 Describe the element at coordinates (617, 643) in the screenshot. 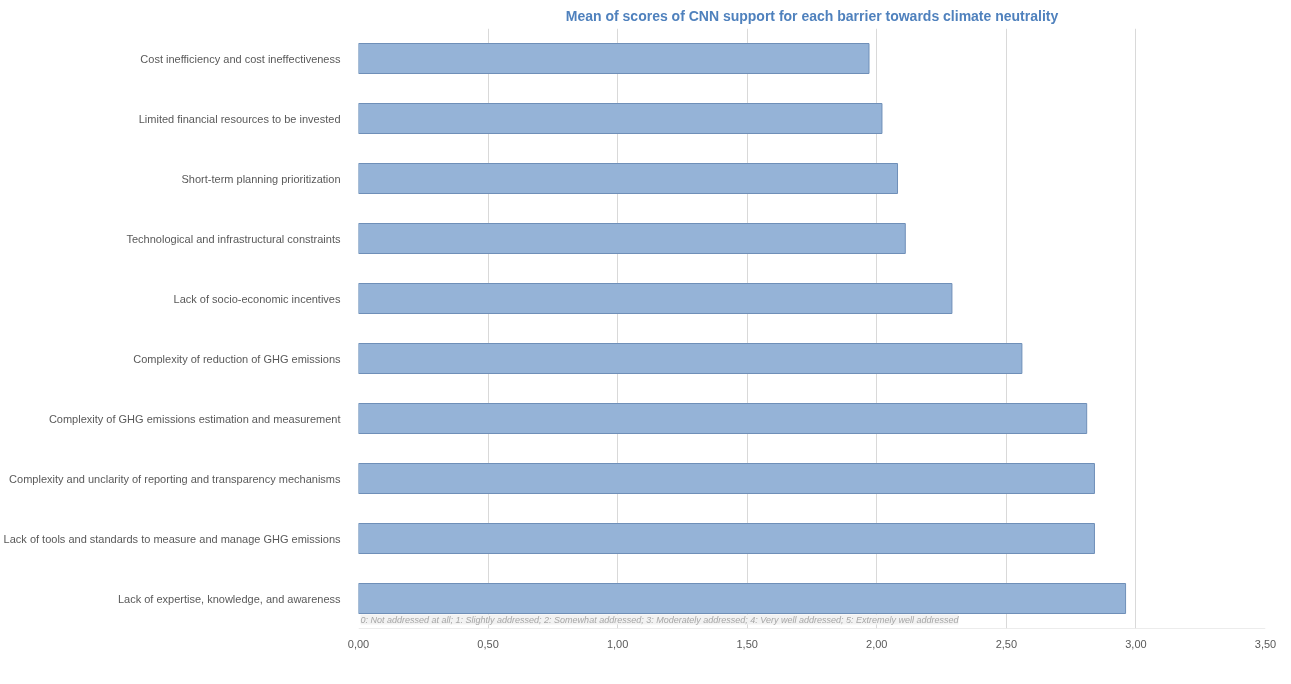

I see `x-tick-label: 1,00` at that location.